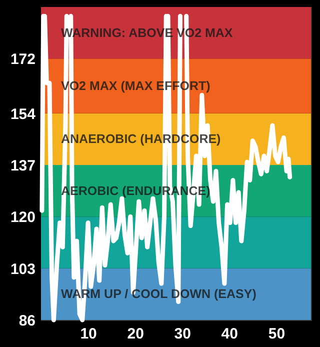 This screenshot has width=320, height=347. I want to click on y-tick-label: 172, so click(23, 59).